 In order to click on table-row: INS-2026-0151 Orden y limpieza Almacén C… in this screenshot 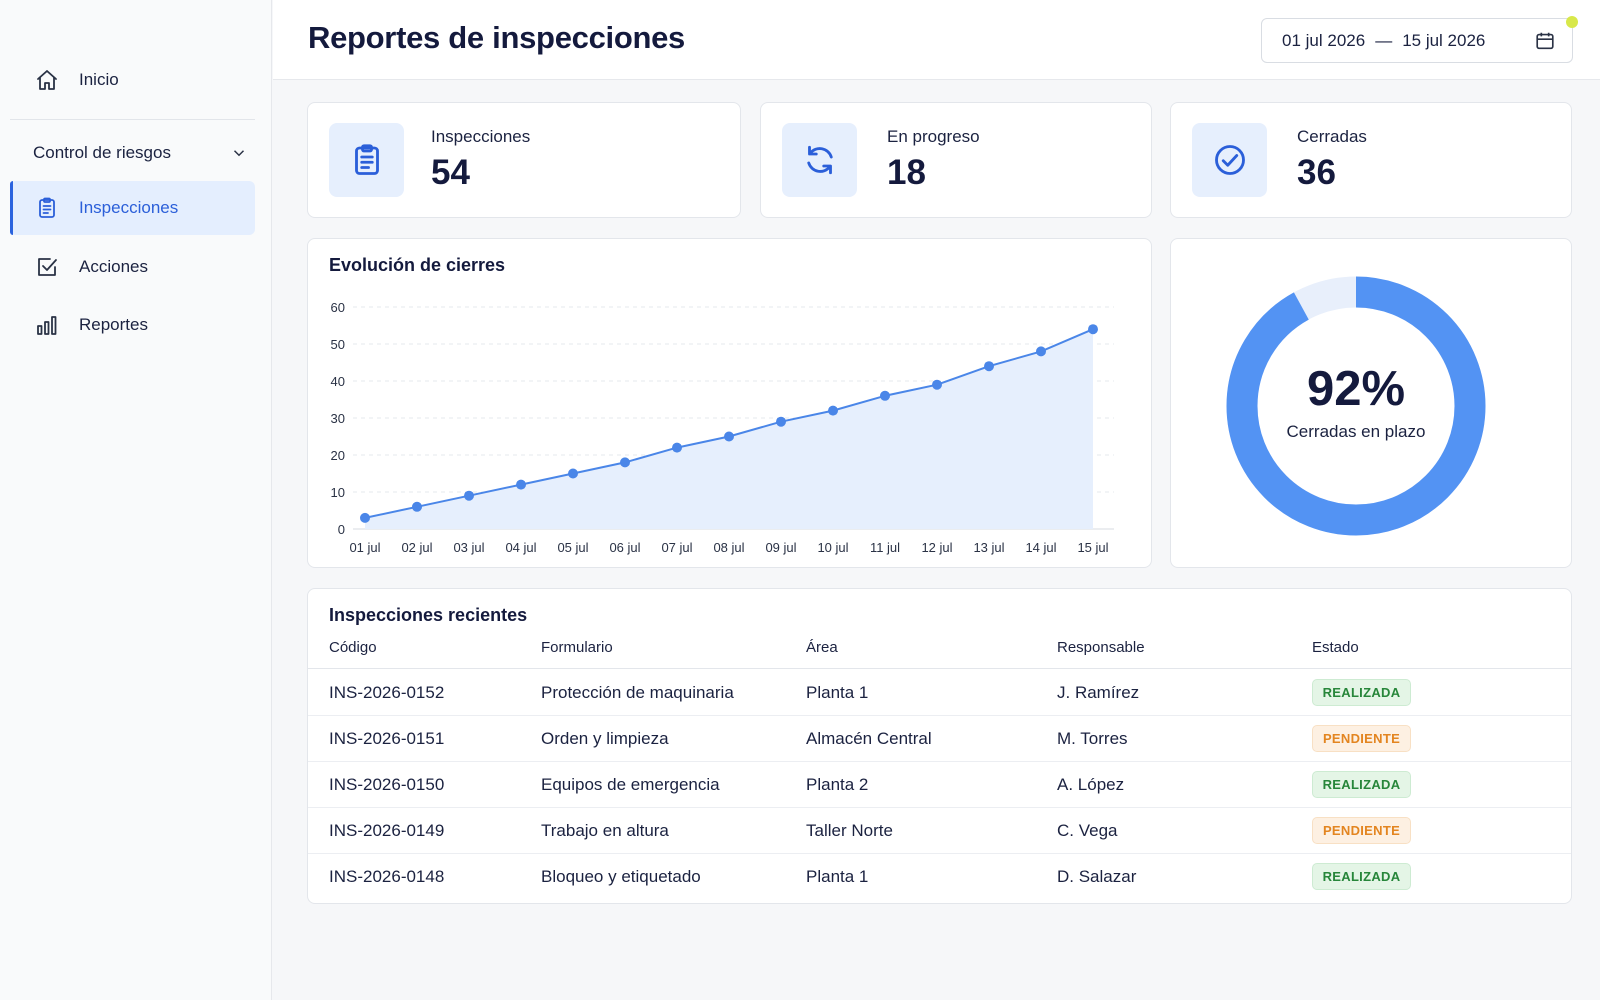, I will do `click(939, 739)`.